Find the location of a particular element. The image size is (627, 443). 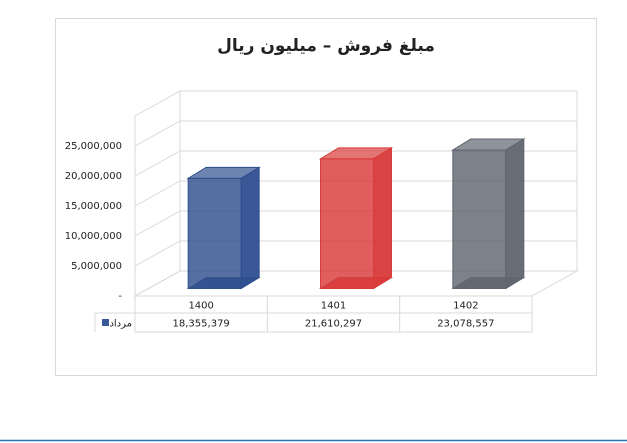

data-table-value: 18,355,379 is located at coordinates (201, 324).